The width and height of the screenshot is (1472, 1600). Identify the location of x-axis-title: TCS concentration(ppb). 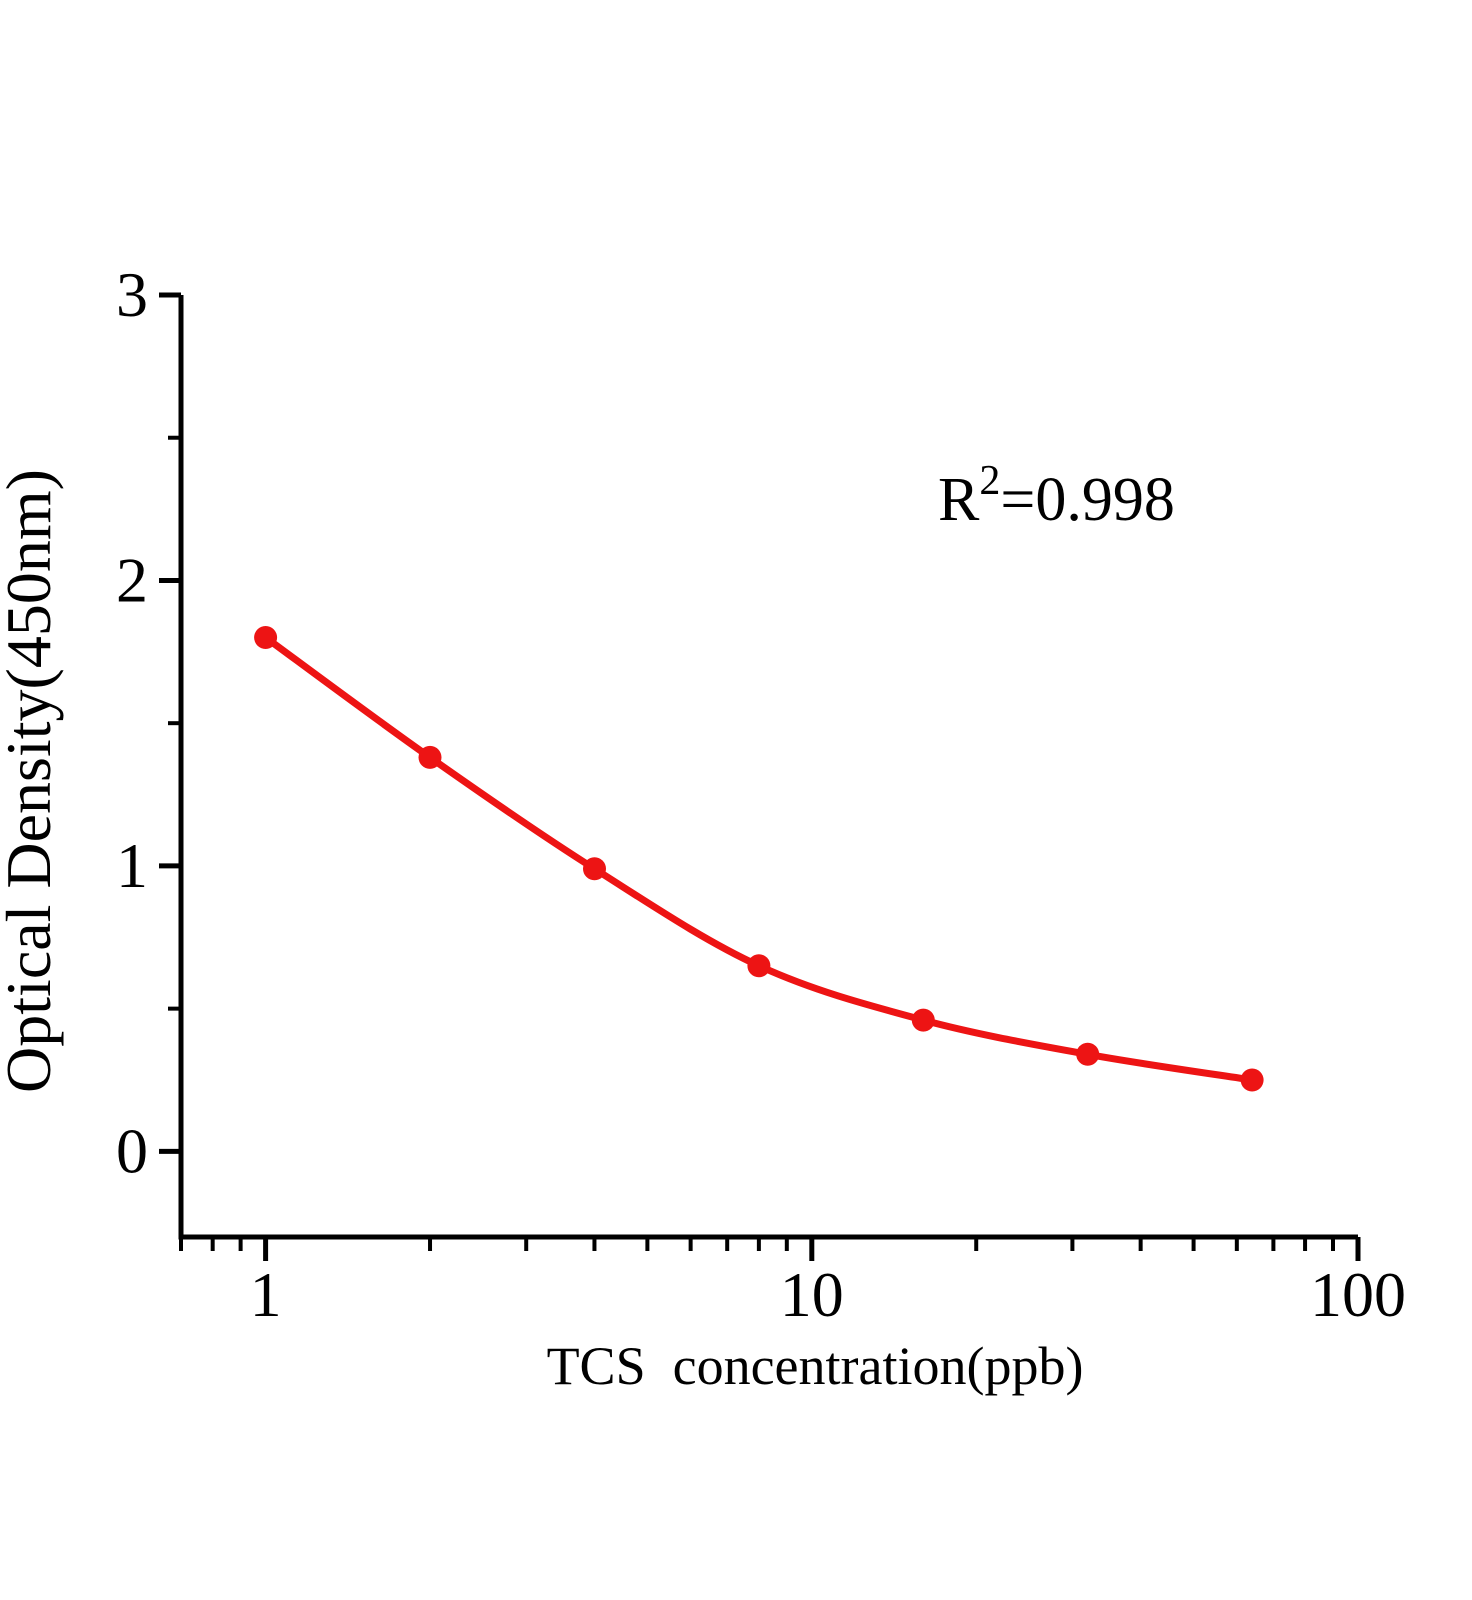
(815, 1366).